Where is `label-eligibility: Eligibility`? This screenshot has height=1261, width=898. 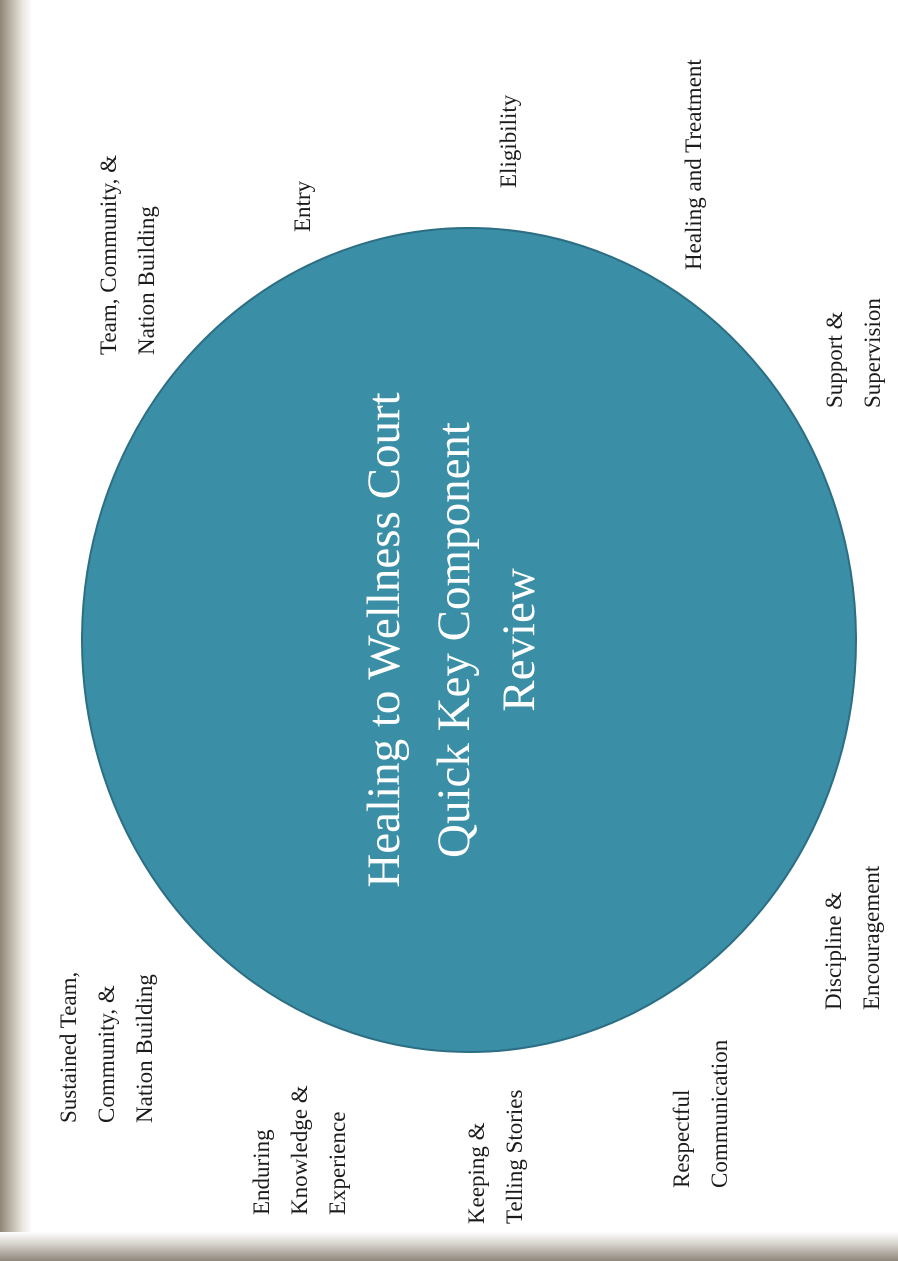 label-eligibility: Eligibility is located at coordinates (509, 141).